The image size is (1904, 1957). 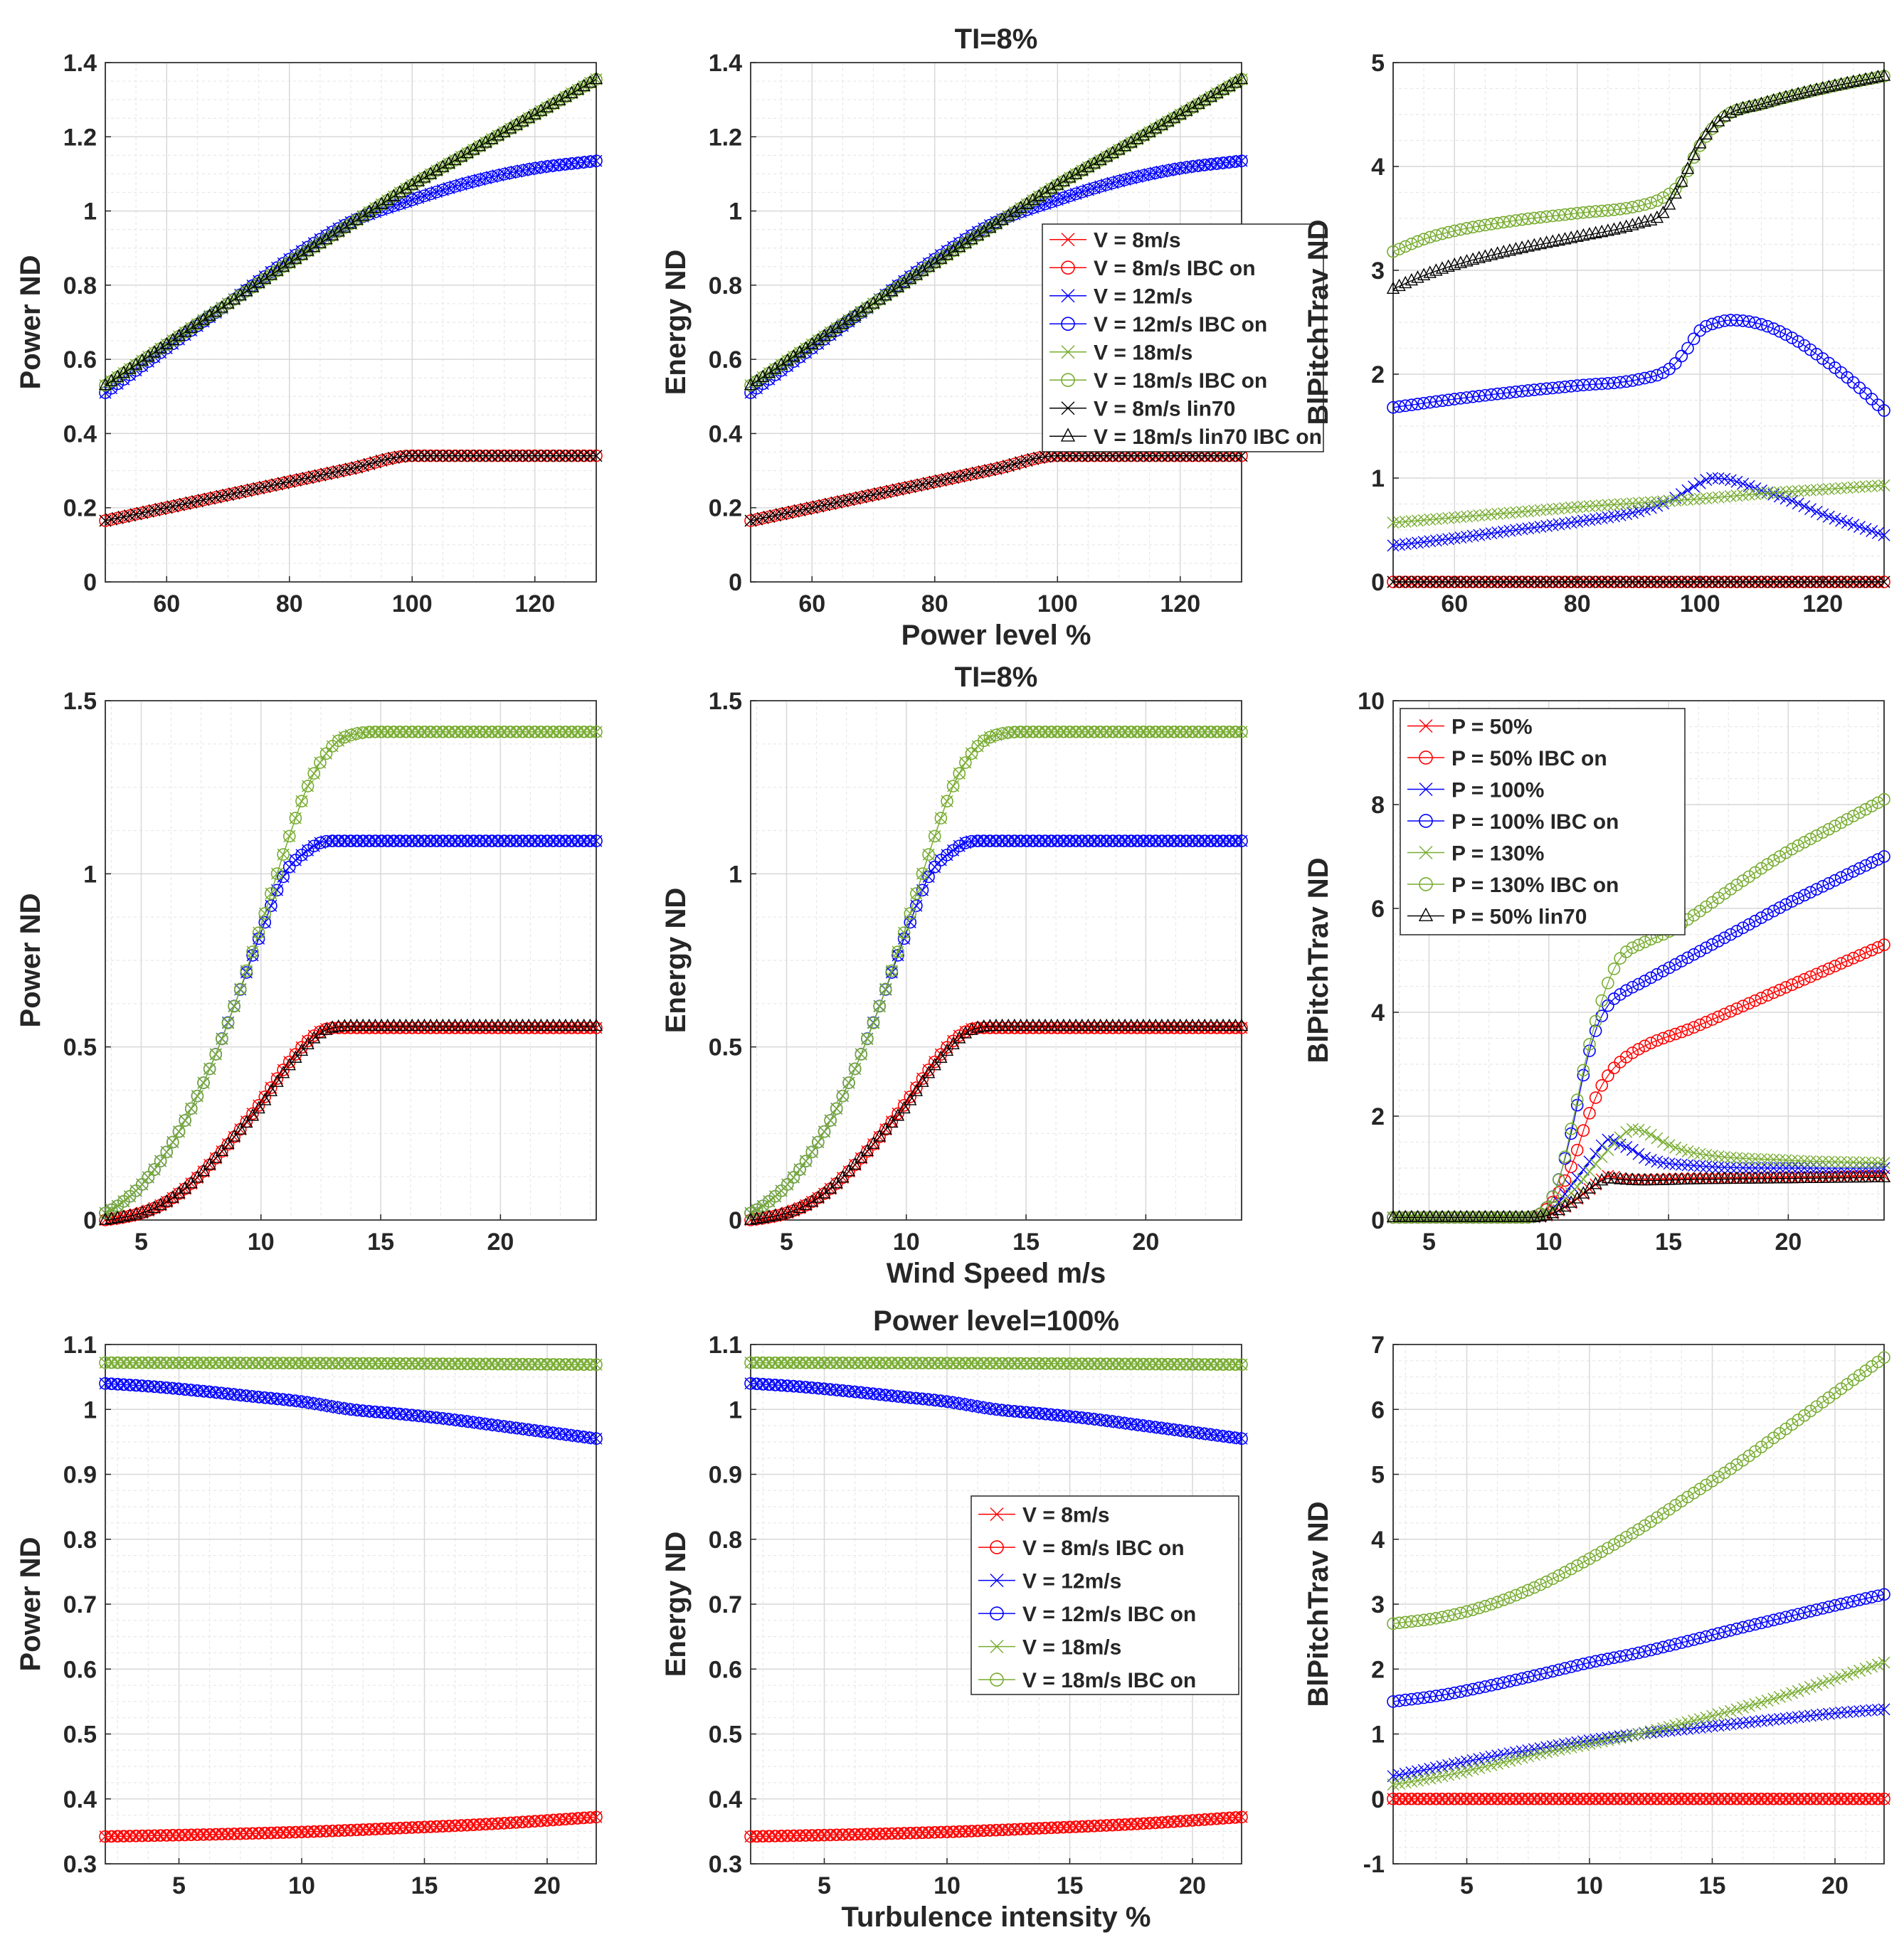 What do you see at coordinates (725, 1799) in the screenshot?
I see `y-tick-label: 0.4` at bounding box center [725, 1799].